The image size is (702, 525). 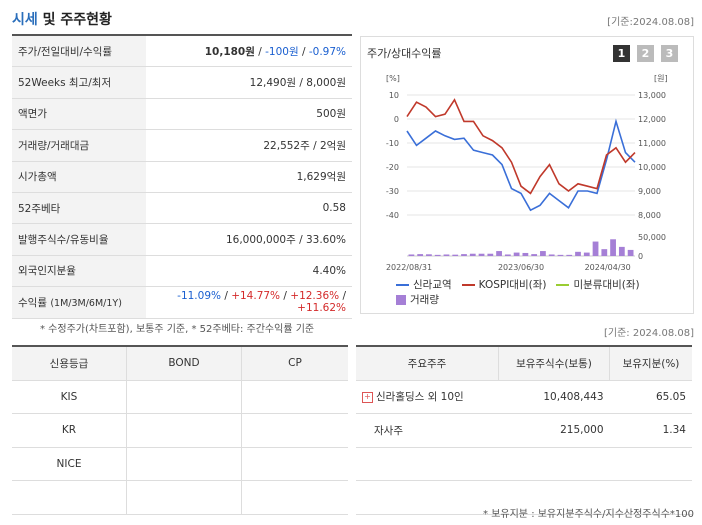 I want to click on volume-tick-label: 50,000, so click(x=652, y=237).